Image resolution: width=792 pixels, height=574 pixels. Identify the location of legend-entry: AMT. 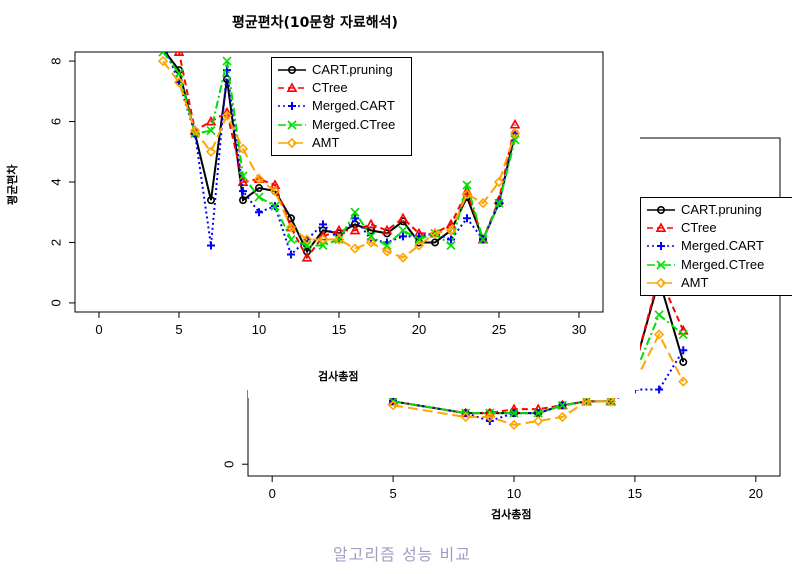
(716, 283).